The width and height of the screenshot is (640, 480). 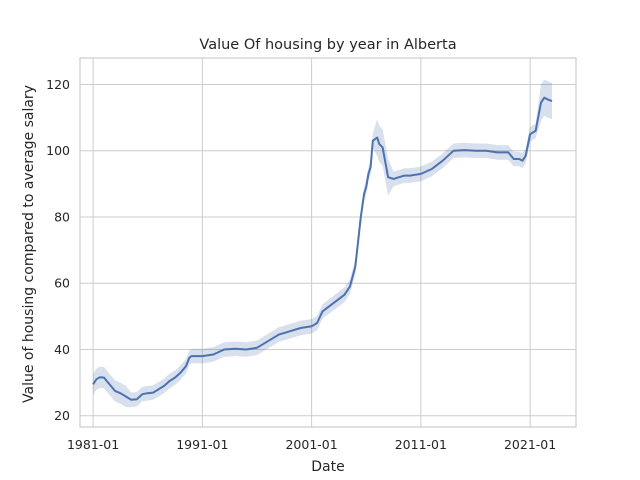 I want to click on x-tick-label: 2011-01, so click(x=421, y=444).